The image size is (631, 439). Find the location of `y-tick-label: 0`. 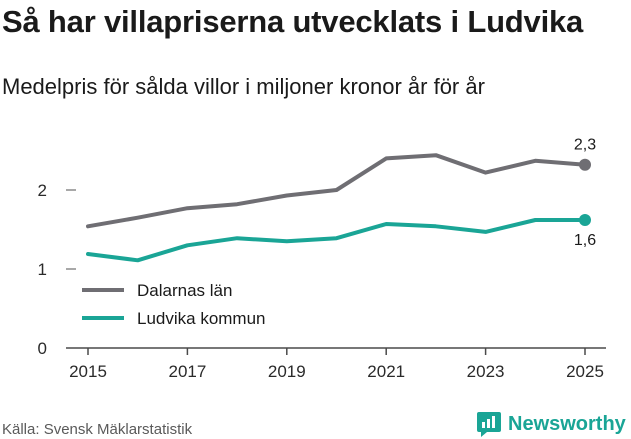

y-tick-label: 0 is located at coordinates (42, 348).